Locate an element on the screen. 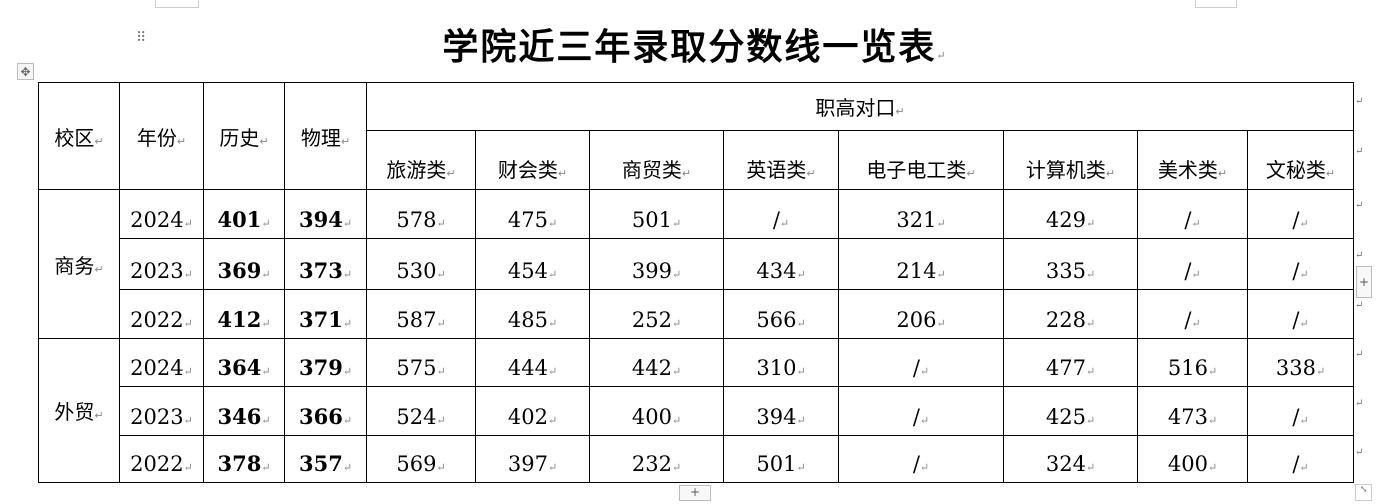 The width and height of the screenshot is (1385, 504). vocational-score-cell: 442↵ is located at coordinates (656, 362).